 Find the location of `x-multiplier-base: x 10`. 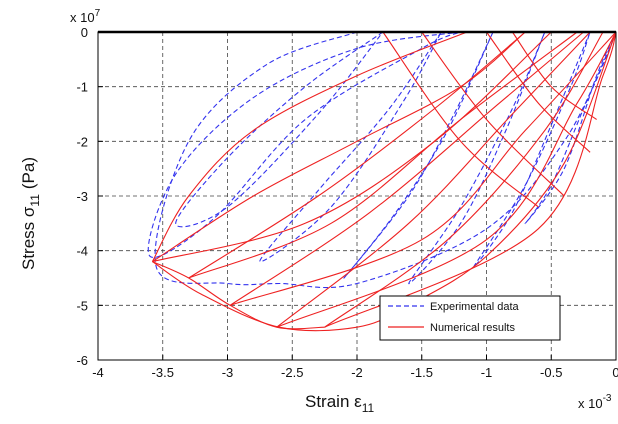

x-multiplier-base: x 10 is located at coordinates (590, 403).